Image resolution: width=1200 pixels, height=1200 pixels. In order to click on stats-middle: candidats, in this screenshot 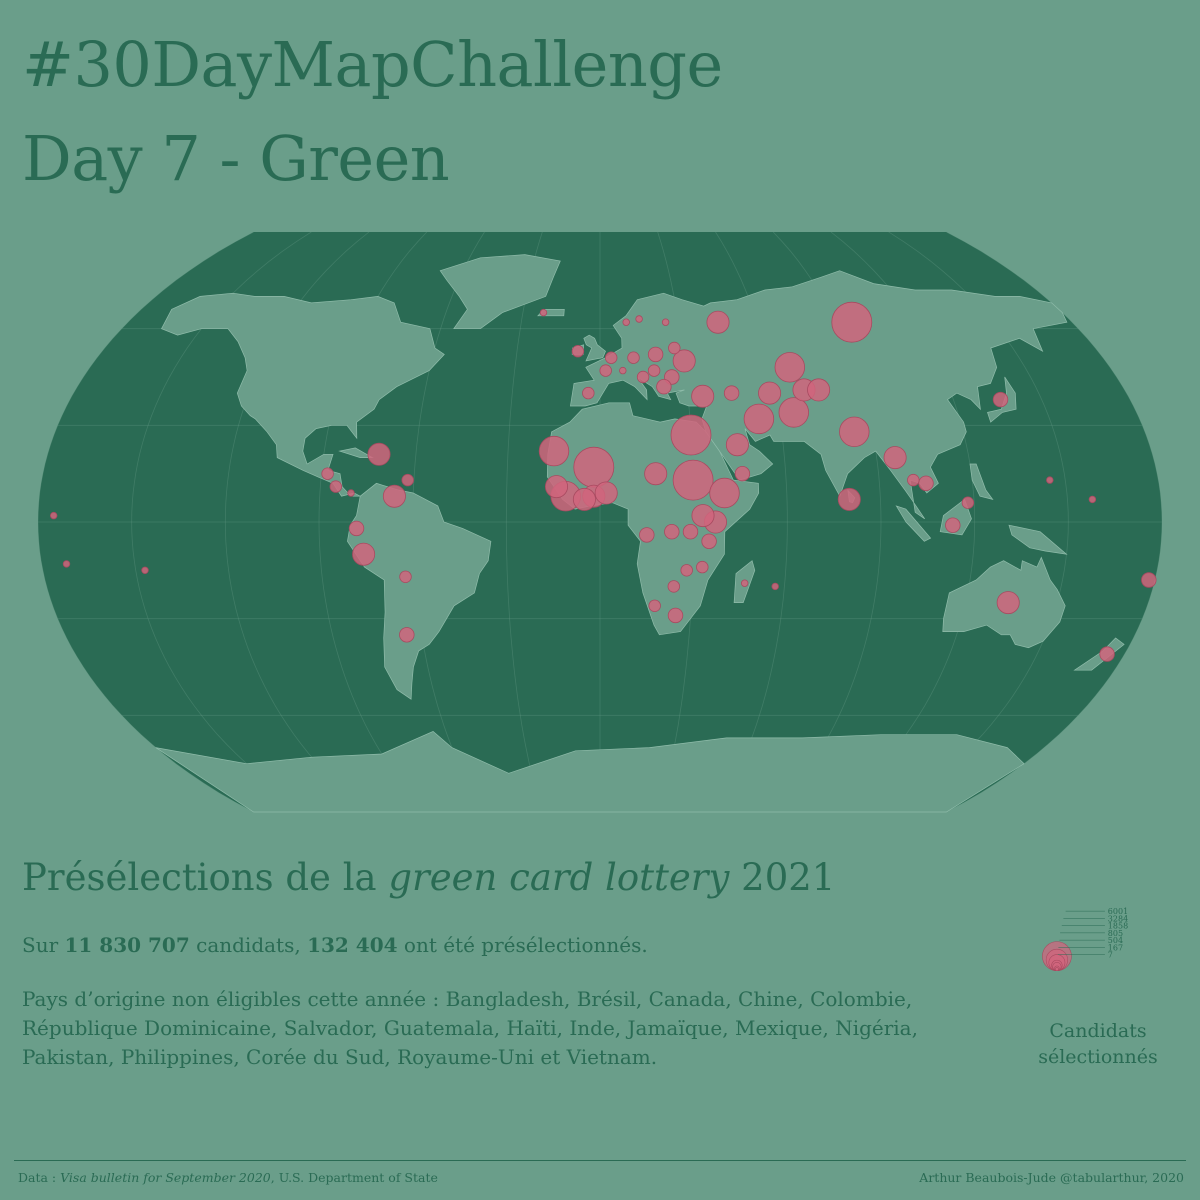, I will do `click(248, 945)`.